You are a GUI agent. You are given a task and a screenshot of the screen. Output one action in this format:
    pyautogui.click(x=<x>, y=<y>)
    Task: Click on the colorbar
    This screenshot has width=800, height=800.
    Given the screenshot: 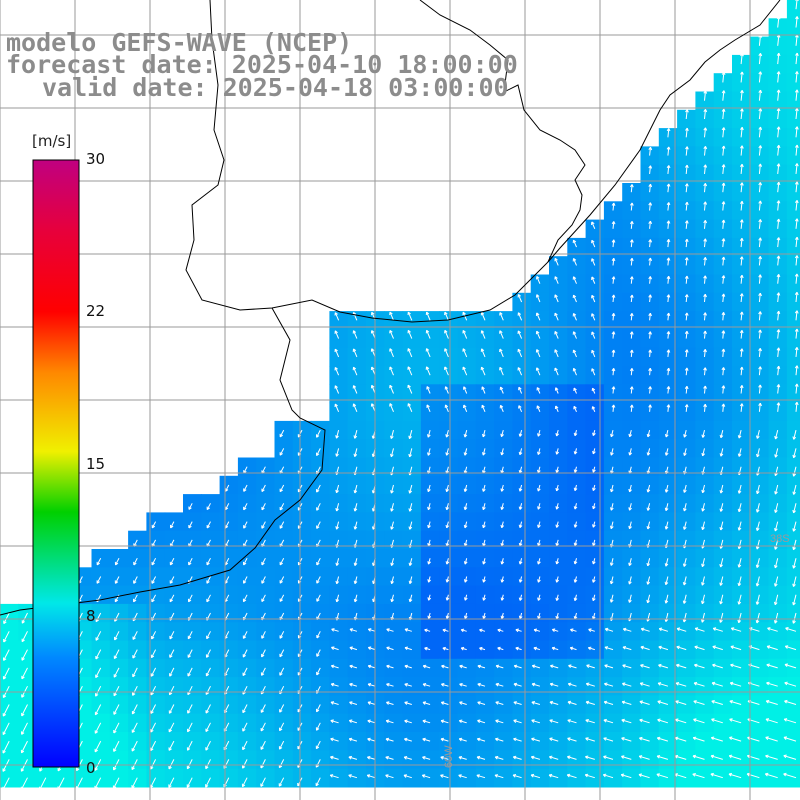 What is the action you would take?
    pyautogui.click(x=56, y=463)
    